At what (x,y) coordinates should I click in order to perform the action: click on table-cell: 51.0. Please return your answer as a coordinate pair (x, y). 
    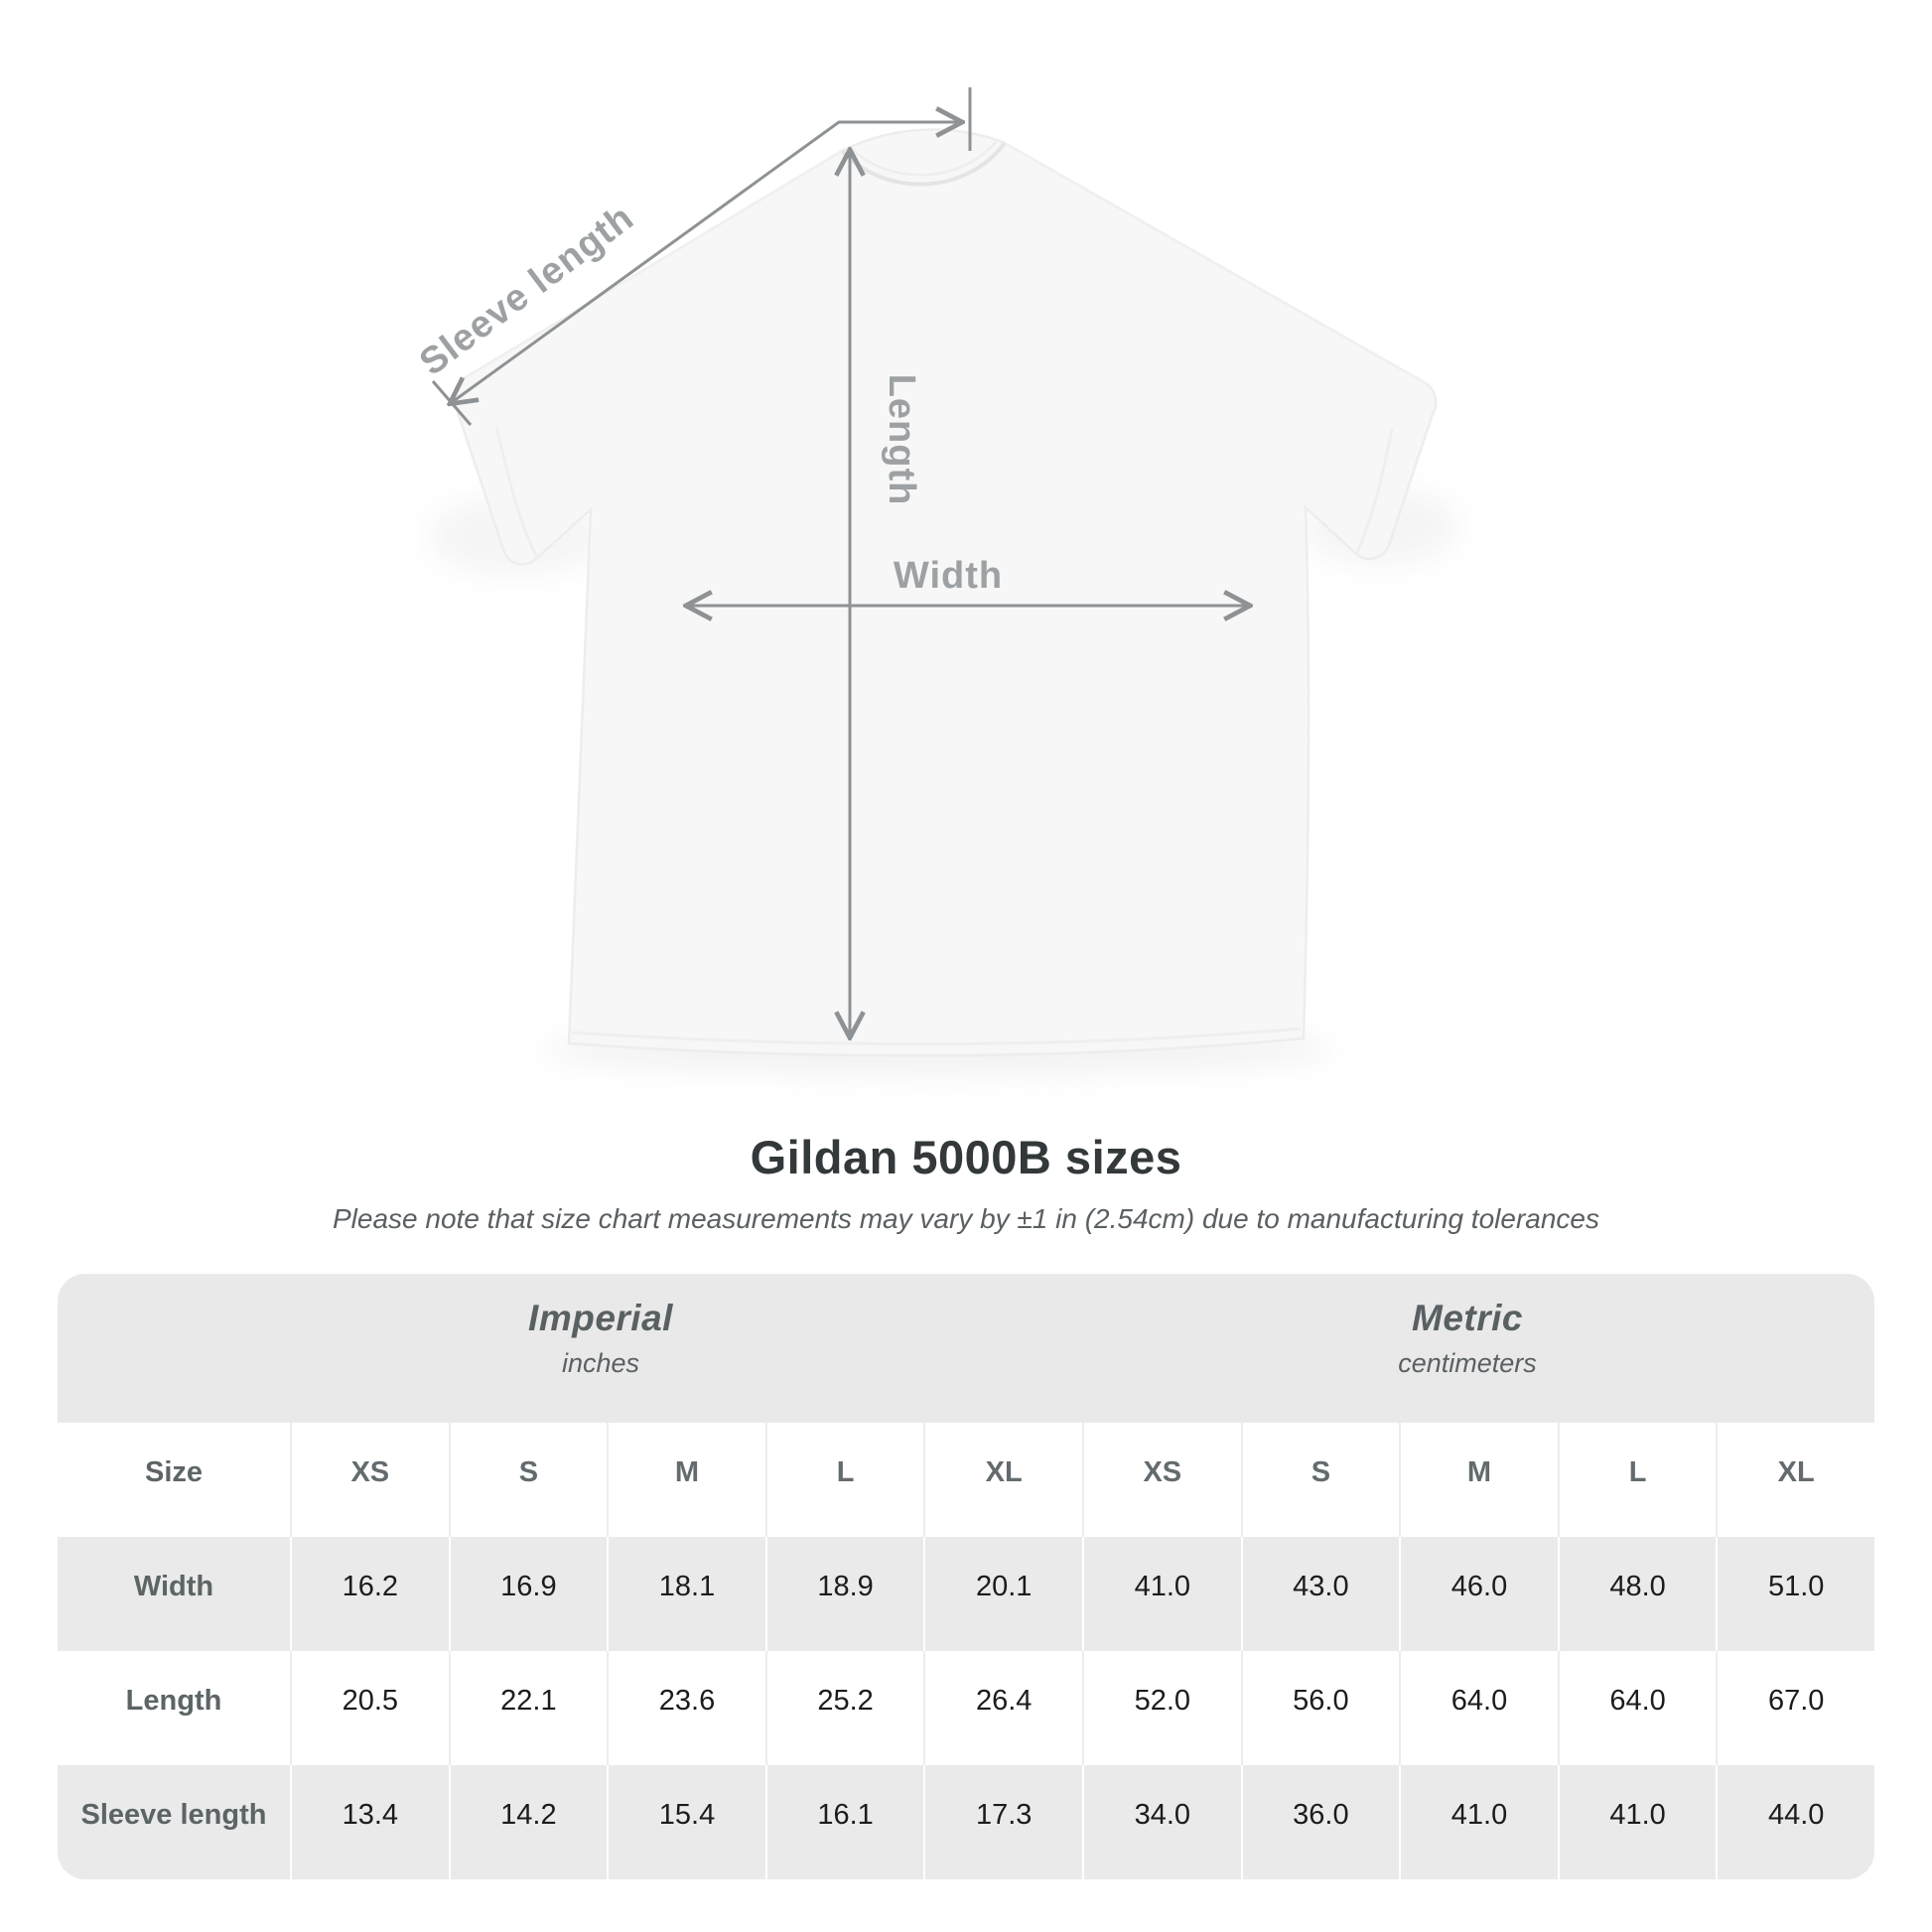
    Looking at the image, I should click on (1795, 1594).